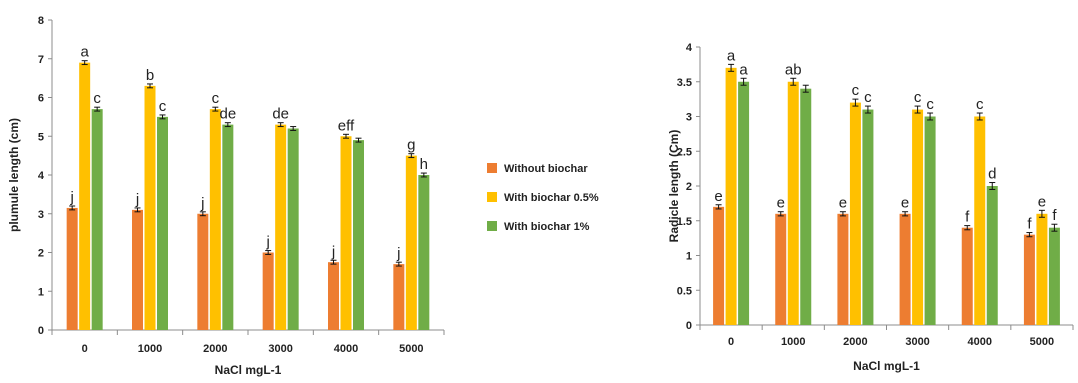 This screenshot has height=383, width=1078. Describe the element at coordinates (41, 21) in the screenshot. I see `y-tick-label: 8` at that location.